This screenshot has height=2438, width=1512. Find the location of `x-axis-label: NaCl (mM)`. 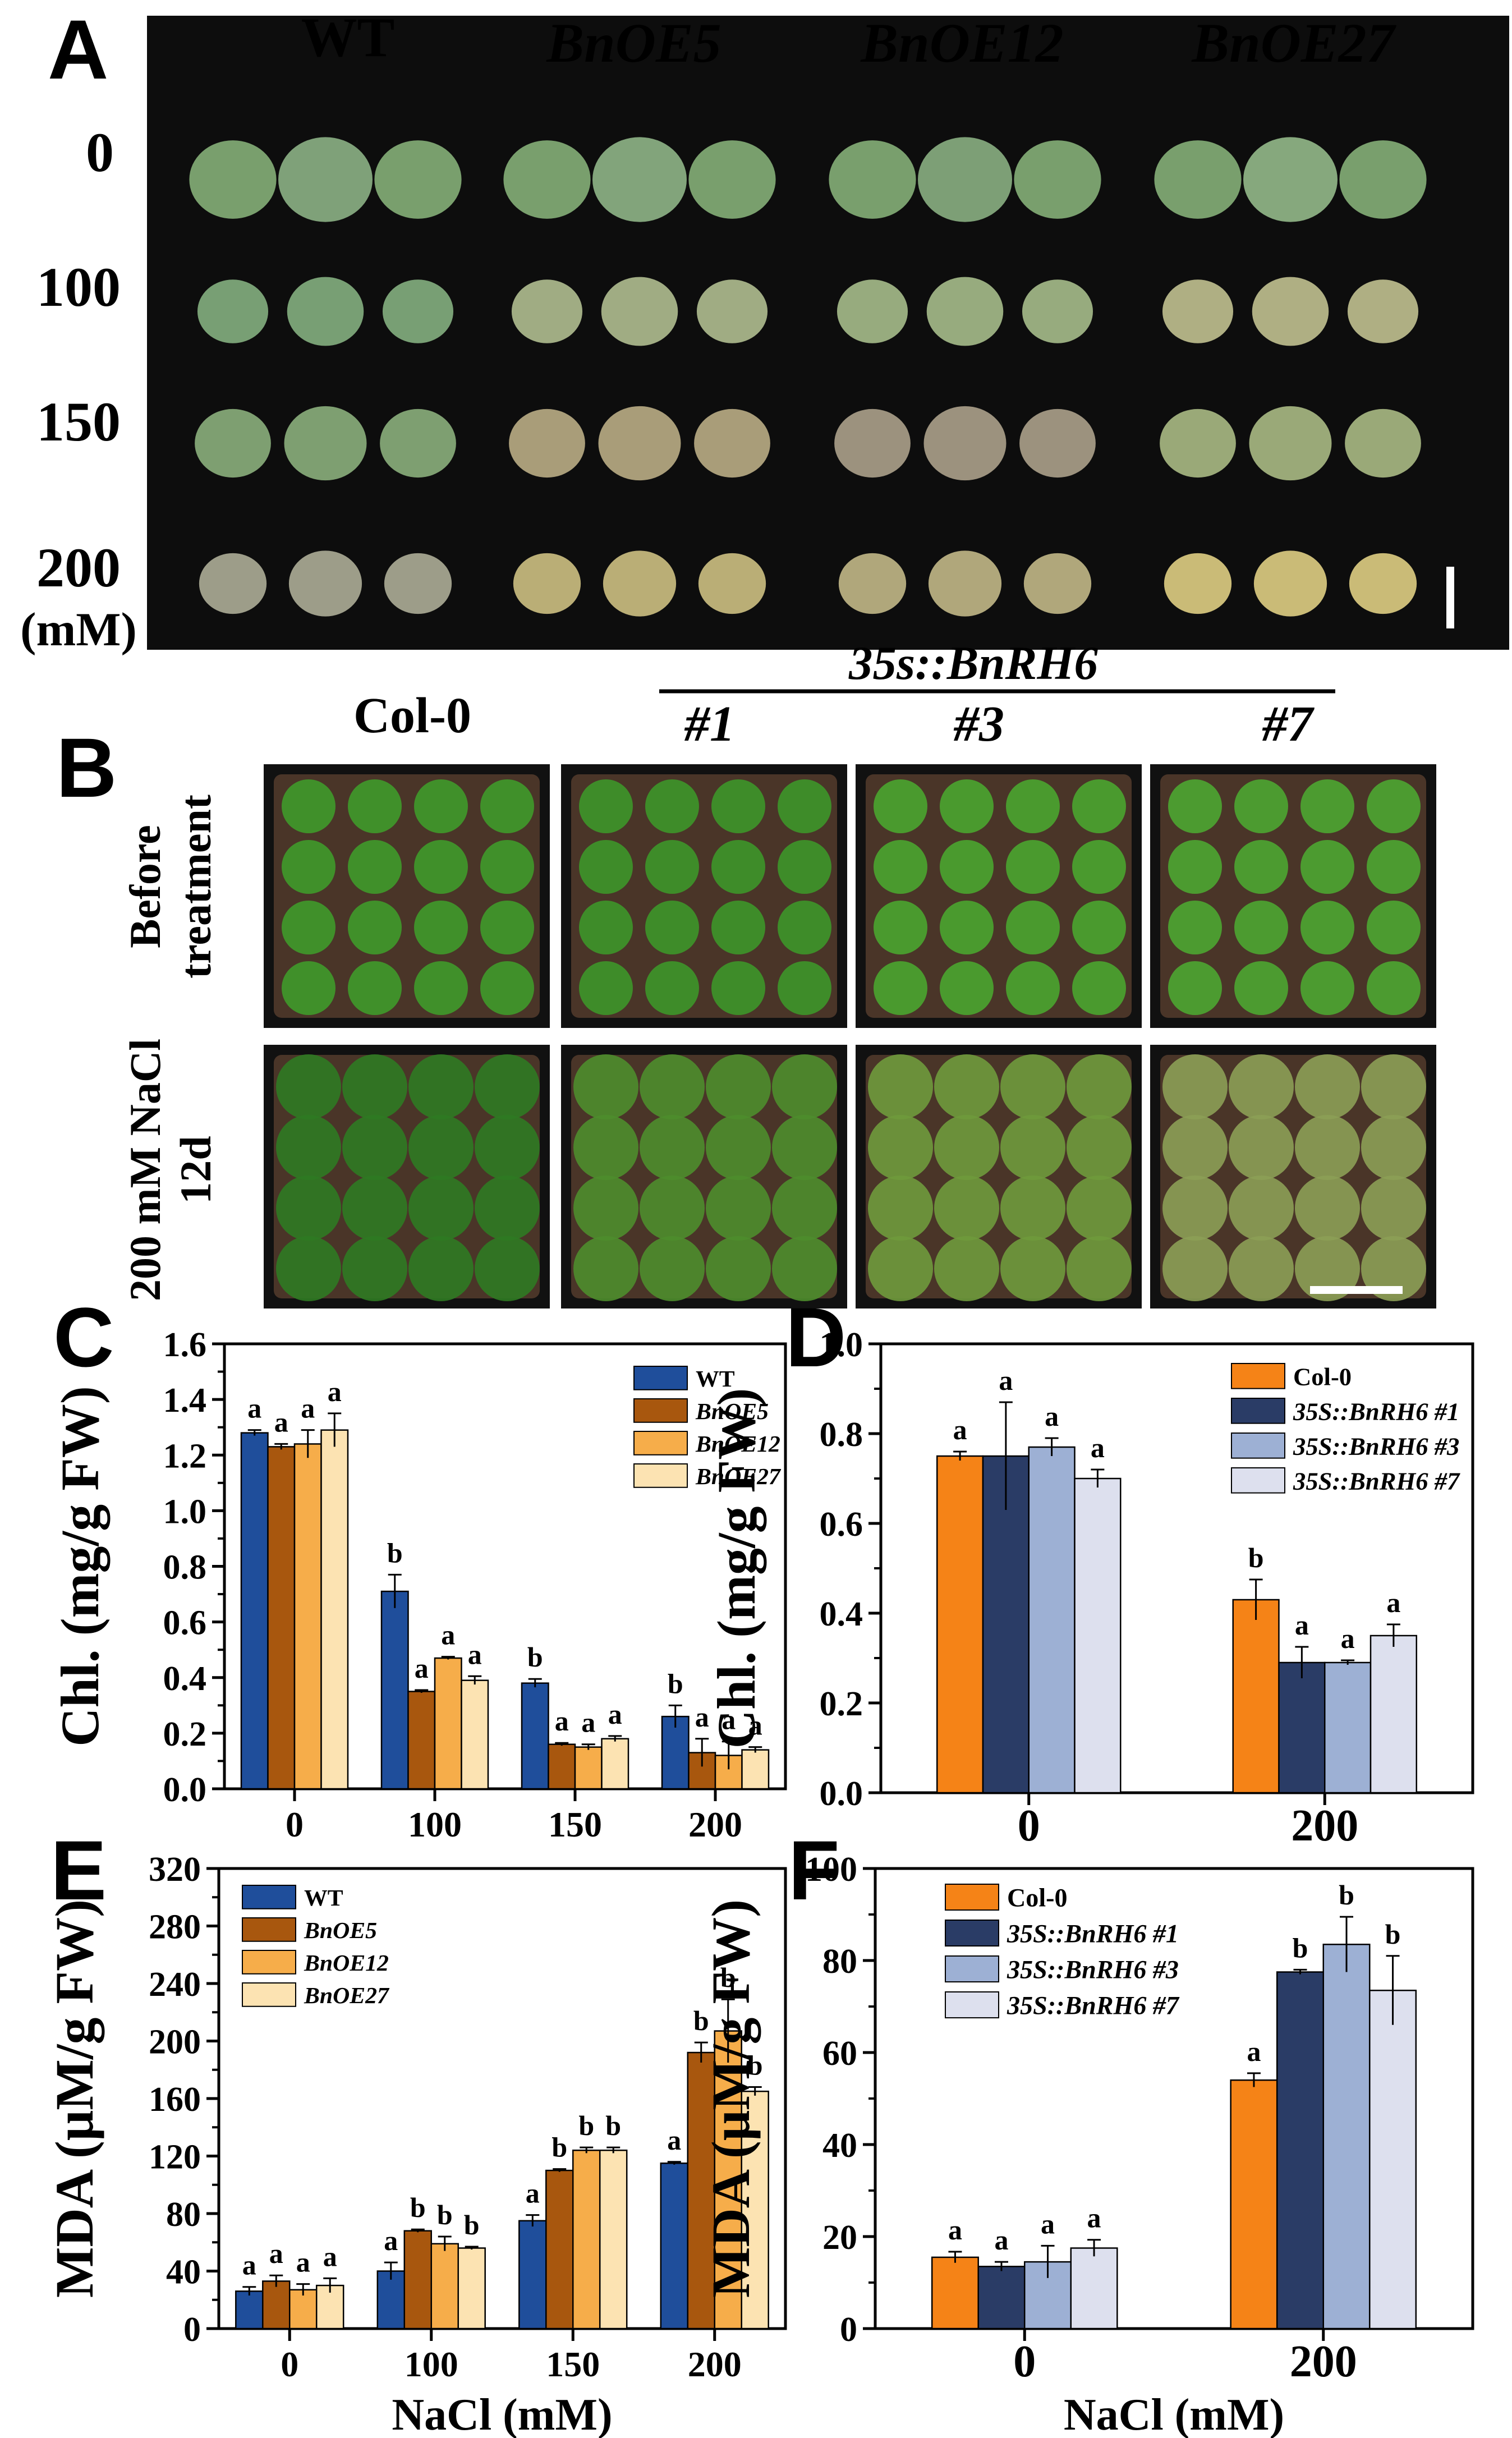

x-axis-label: NaCl (mM) is located at coordinates (502, 2414).